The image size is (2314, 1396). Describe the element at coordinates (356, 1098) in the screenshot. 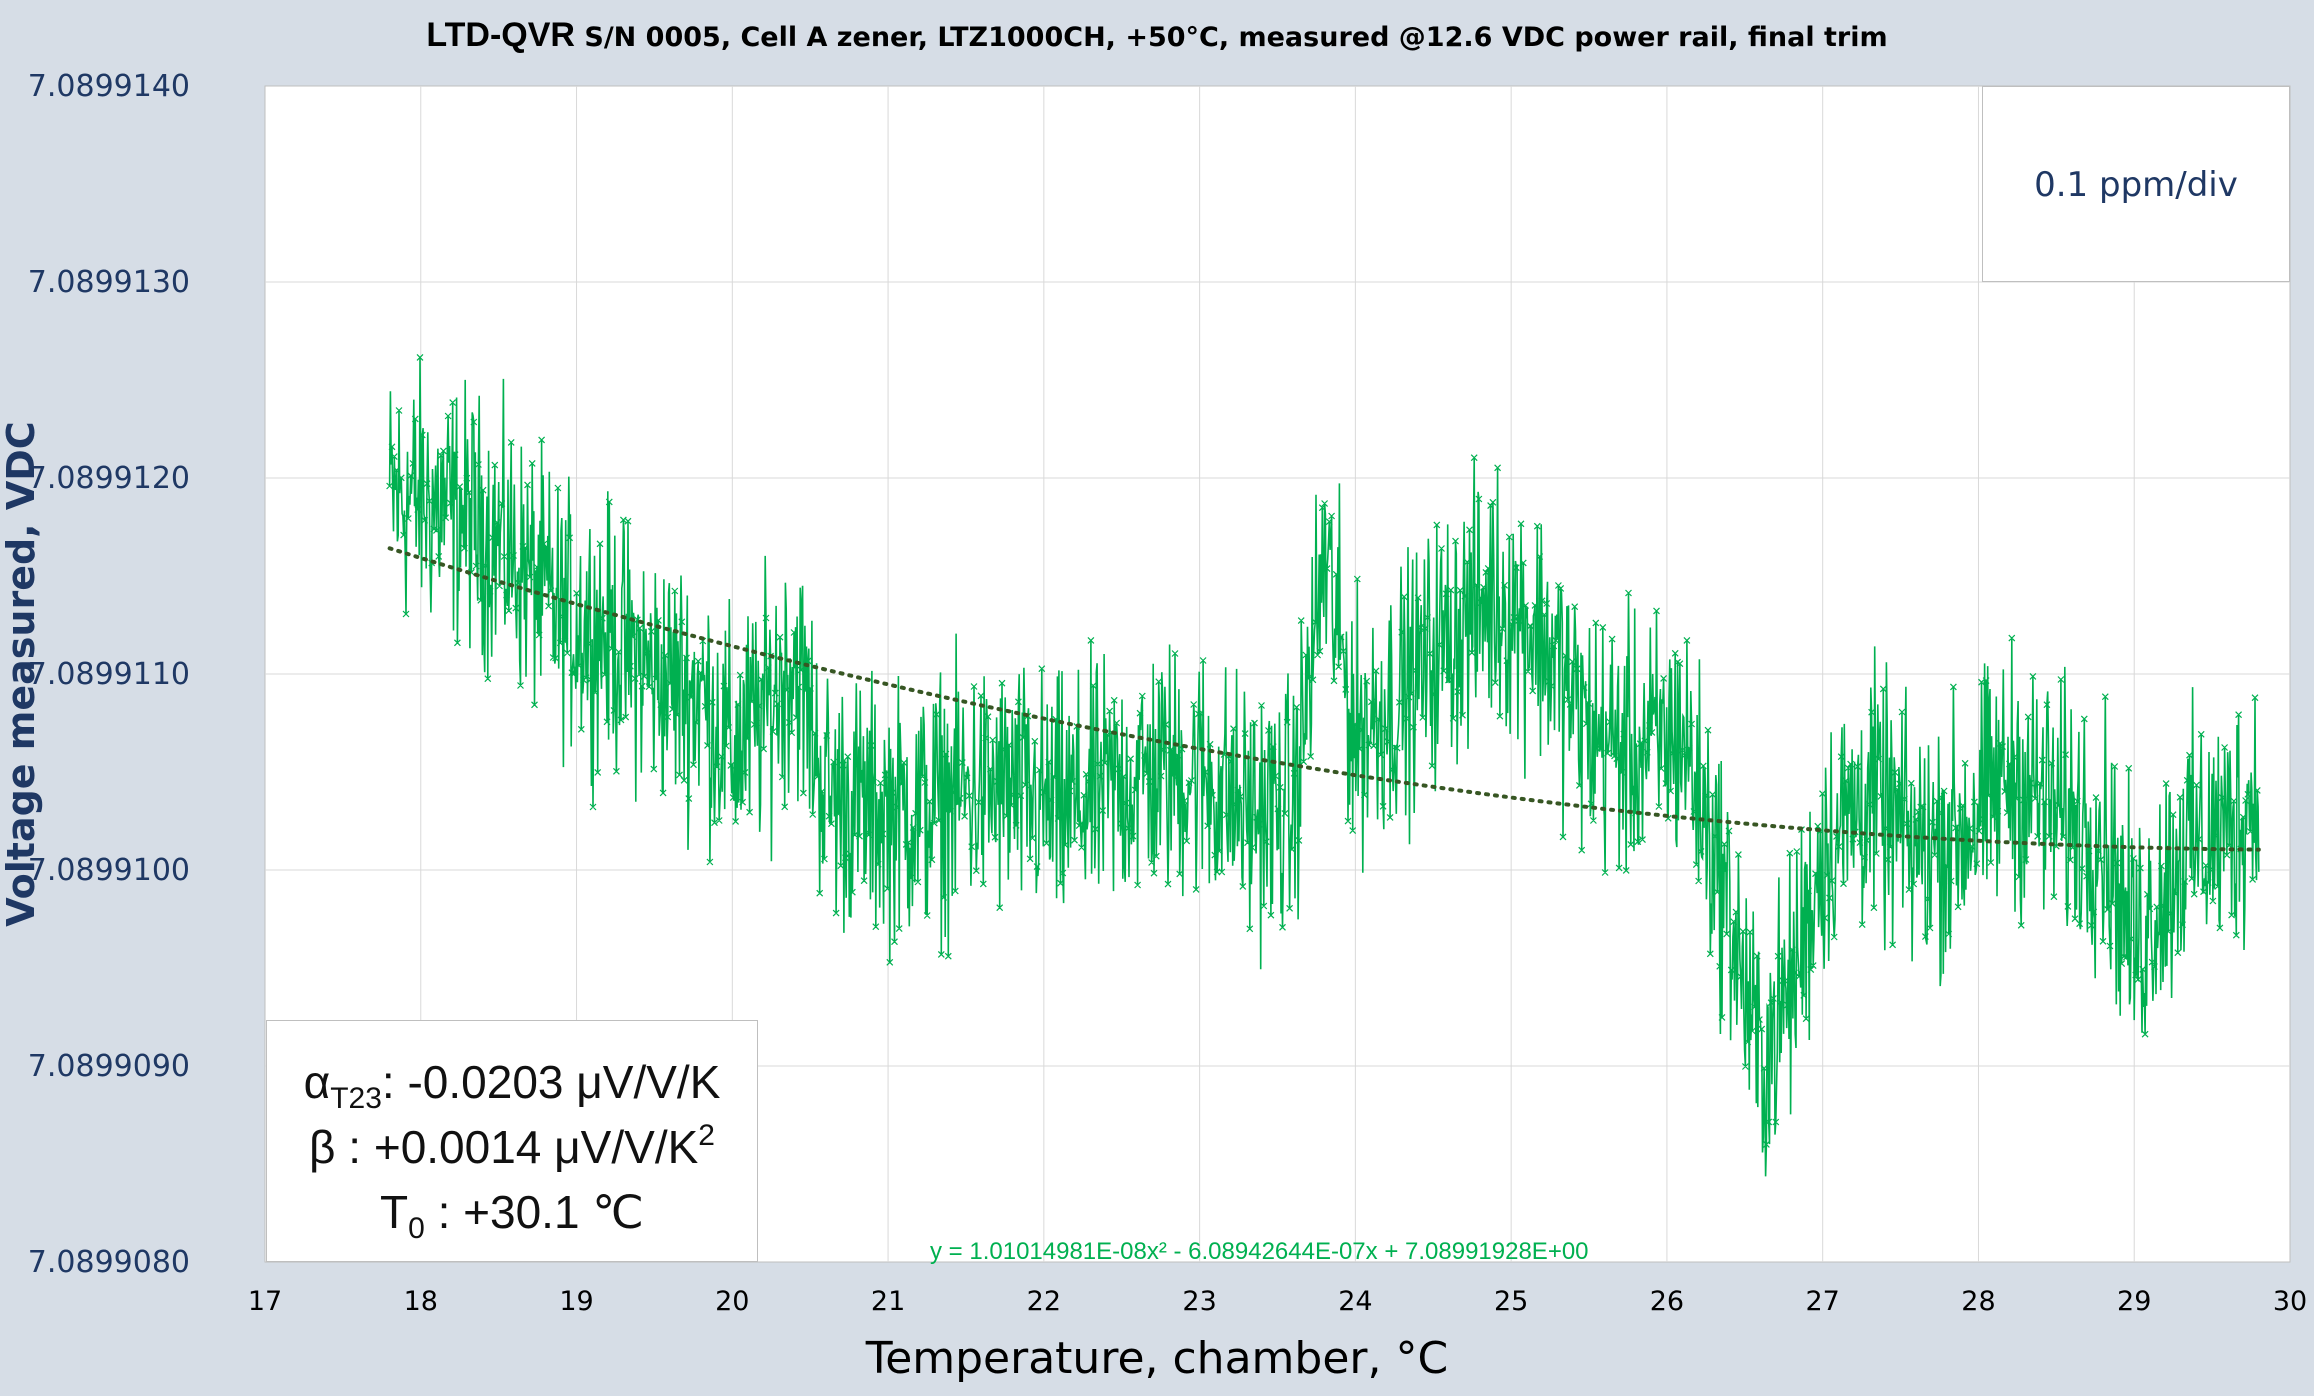

I see `alpha-subscript: T23` at that location.